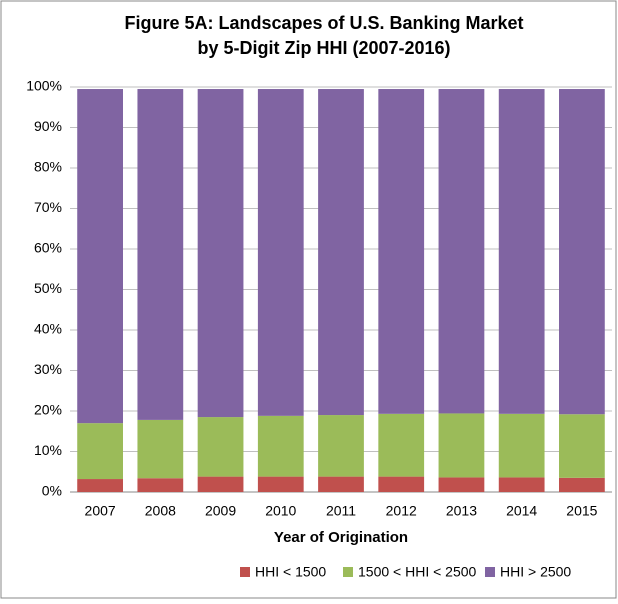 This screenshot has width=618, height=604. I want to click on y-tick-label: 20%, so click(48, 410).